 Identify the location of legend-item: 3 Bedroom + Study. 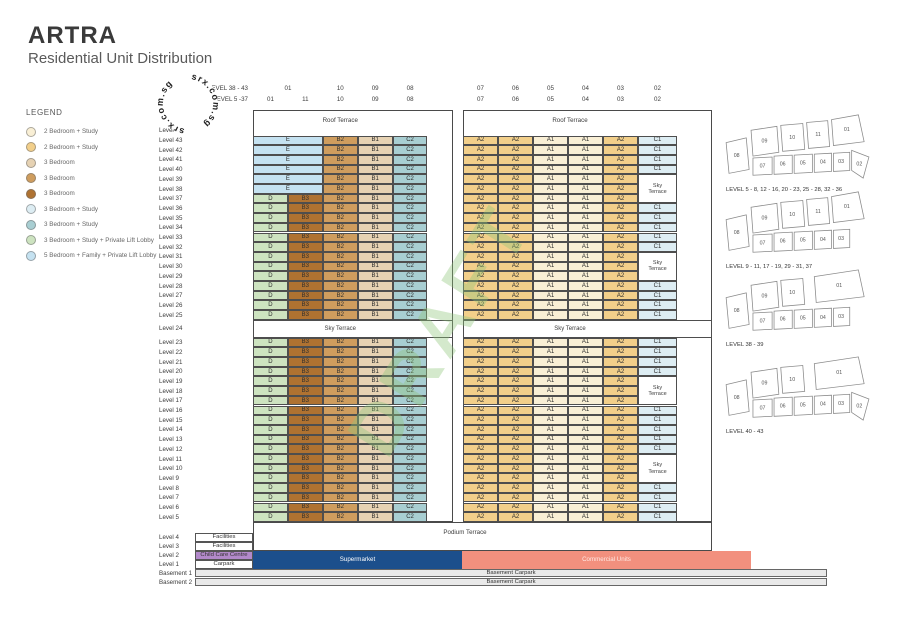
(62, 224).